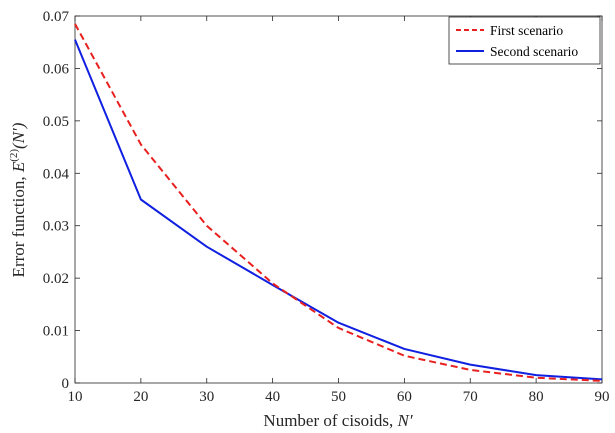 Image resolution: width=615 pixels, height=433 pixels. What do you see at coordinates (56, 122) in the screenshot?
I see `y-tick-label: 0.05` at bounding box center [56, 122].